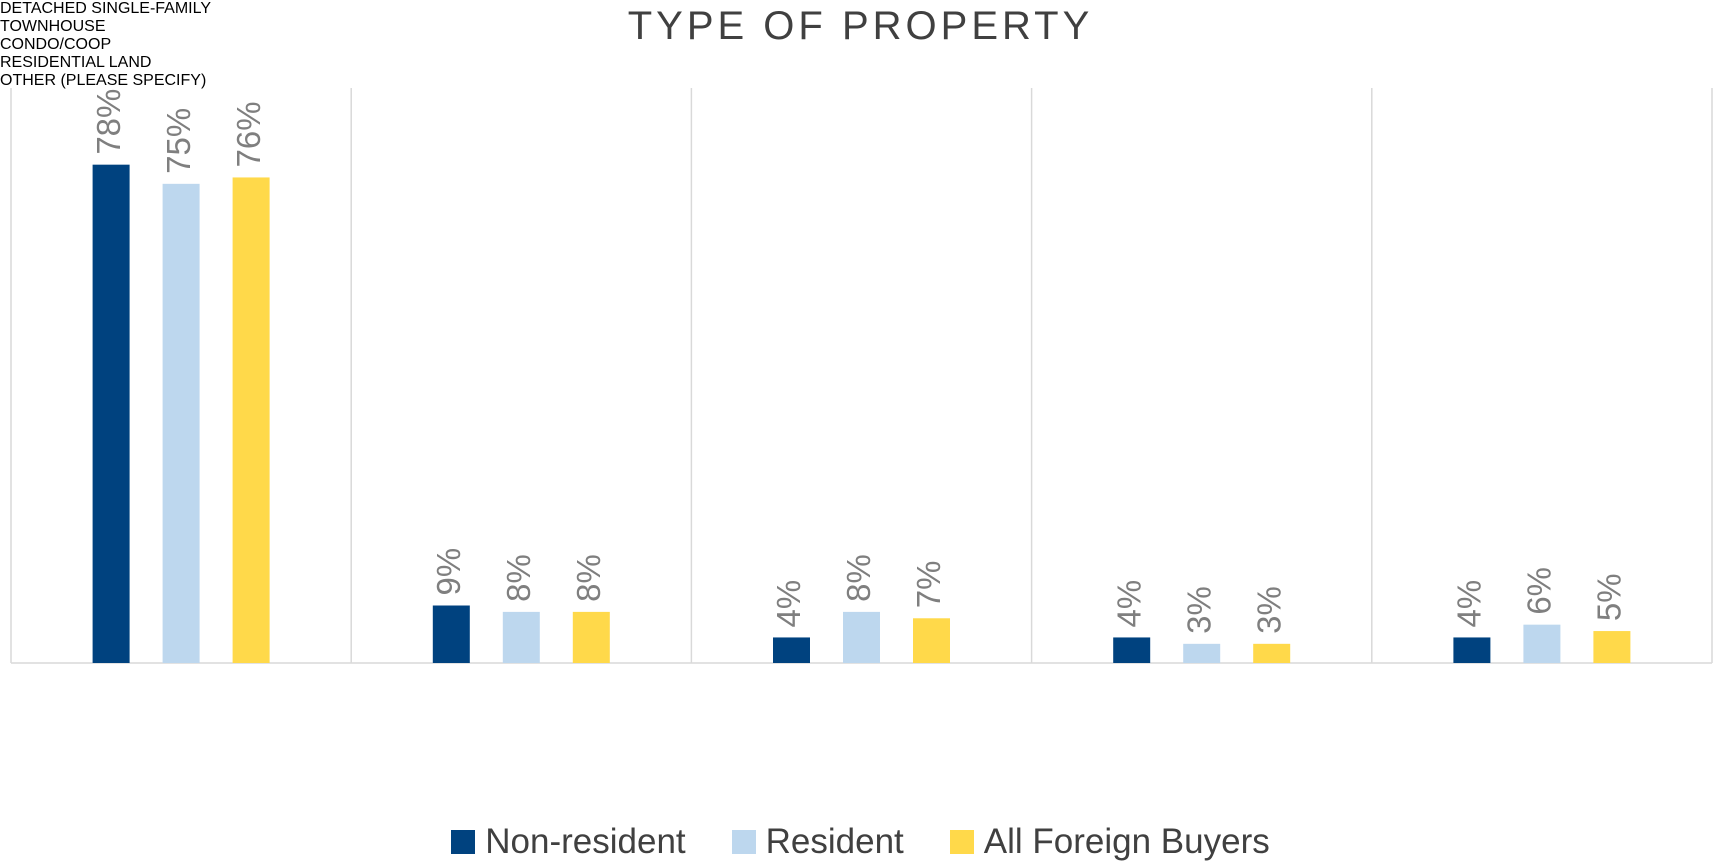 This screenshot has width=1721, height=867. I want to click on data-label: 76%, so click(248, 134).